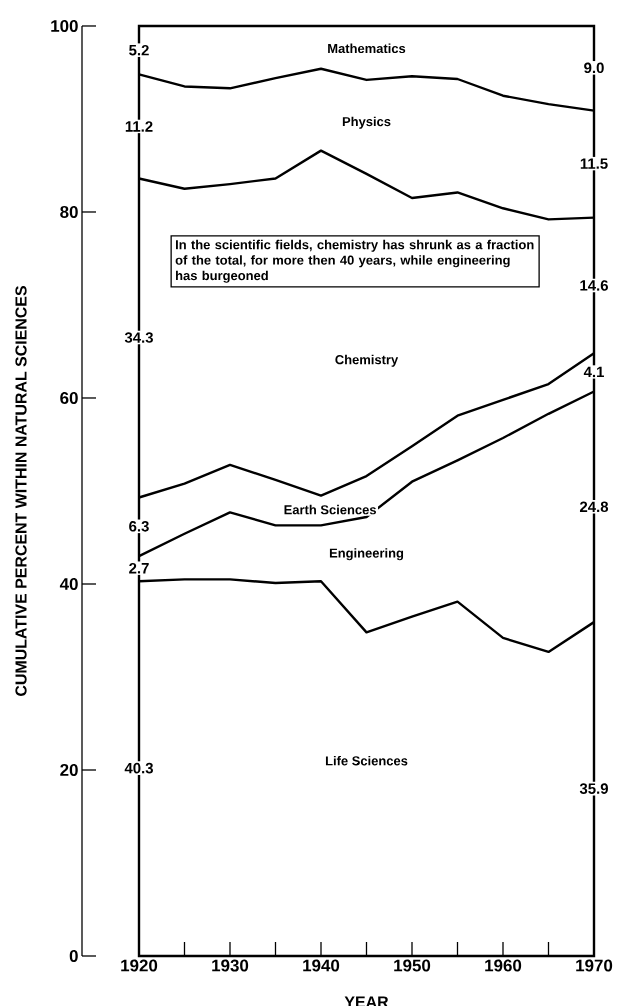 The width and height of the screenshot is (618, 1006). What do you see at coordinates (139, 126) in the screenshot?
I see `annotation: 11.2` at bounding box center [139, 126].